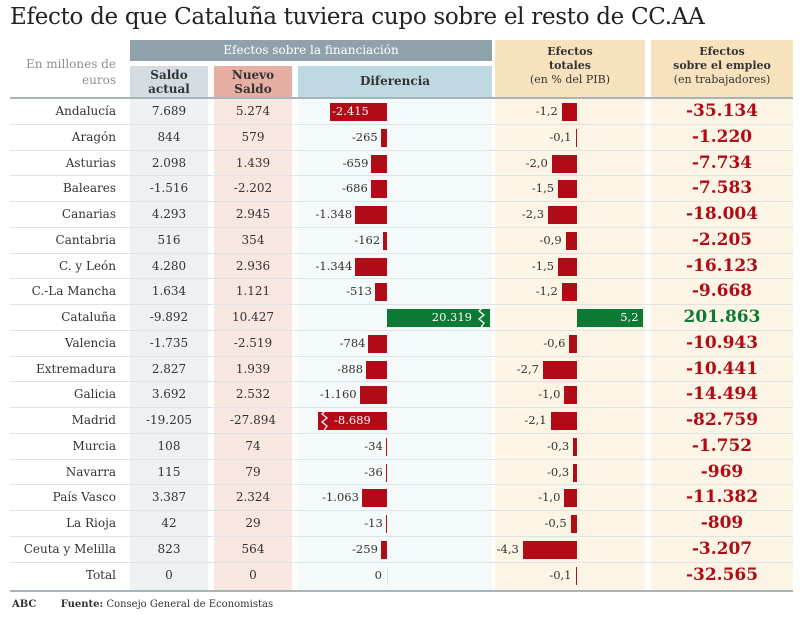 This screenshot has width=800, height=617. I want to click on header-emp-line3: (en trabajadores), so click(722, 79).